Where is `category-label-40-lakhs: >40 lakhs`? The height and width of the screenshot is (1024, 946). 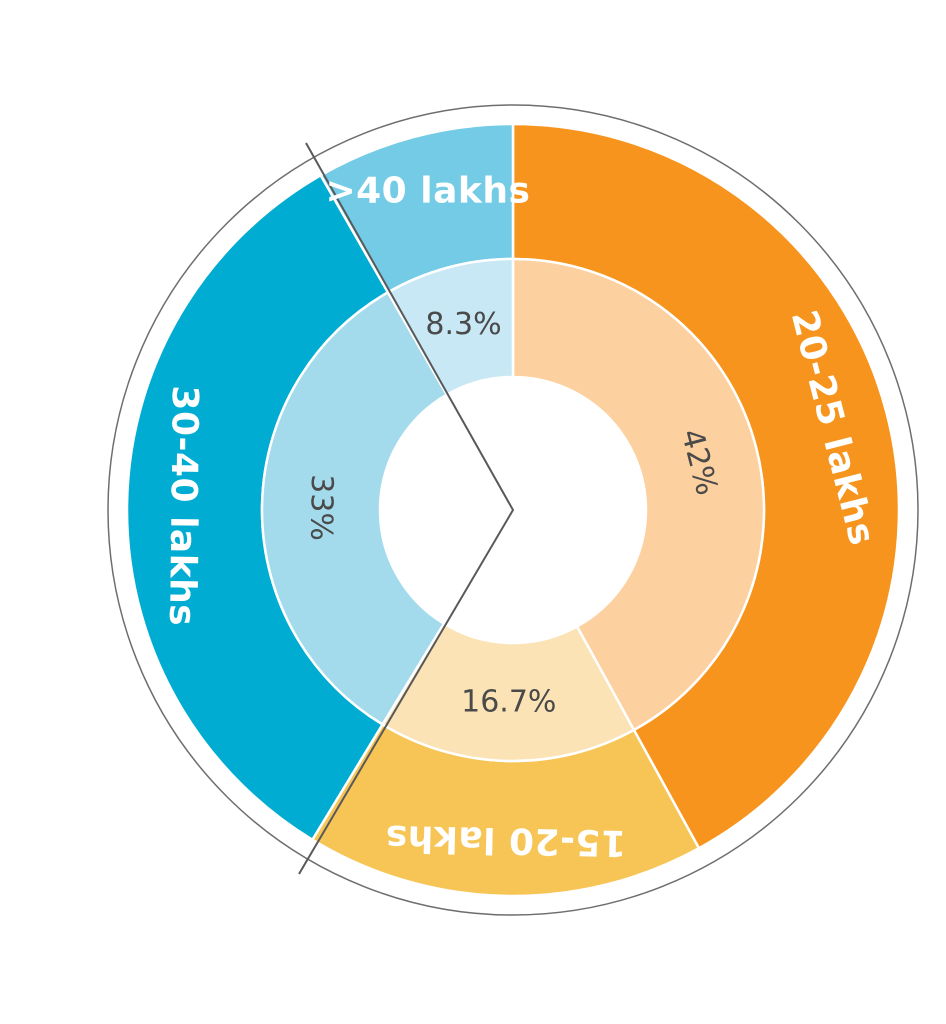
category-label-40-lakhs: >40 lakhs is located at coordinates (427, 191).